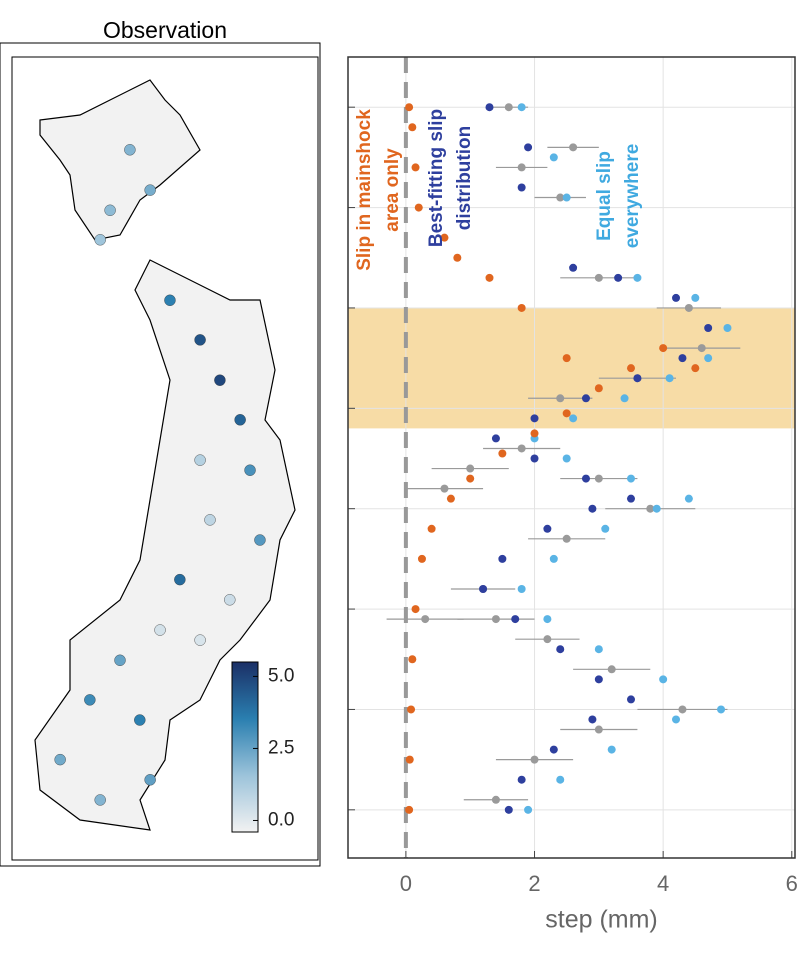  Describe the element at coordinates (601, 920) in the screenshot. I see `x-axis-label: step (mm)` at that location.